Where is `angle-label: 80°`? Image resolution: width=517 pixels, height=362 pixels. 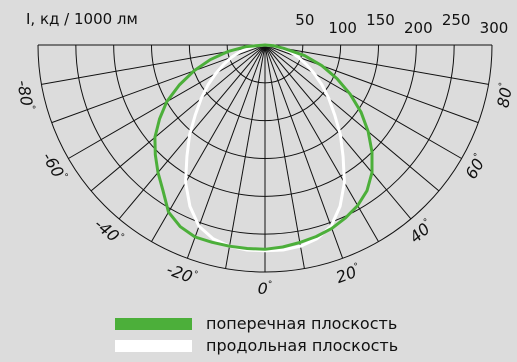 angle-label: 80° is located at coordinates (504, 95).